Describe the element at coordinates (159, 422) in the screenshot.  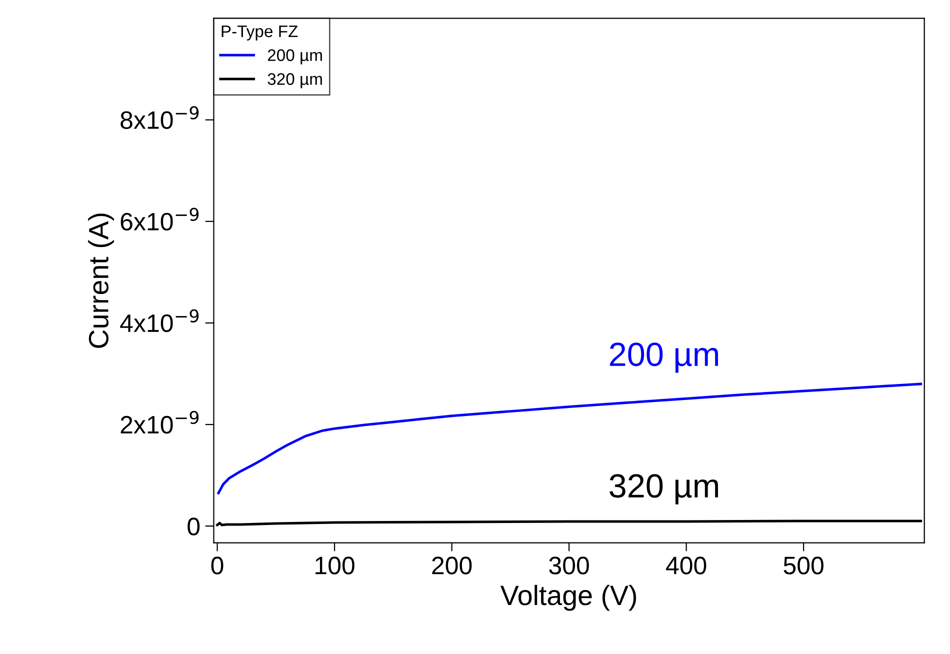
I see `y-tick-label: 2x10$^{−9}$` at that location.